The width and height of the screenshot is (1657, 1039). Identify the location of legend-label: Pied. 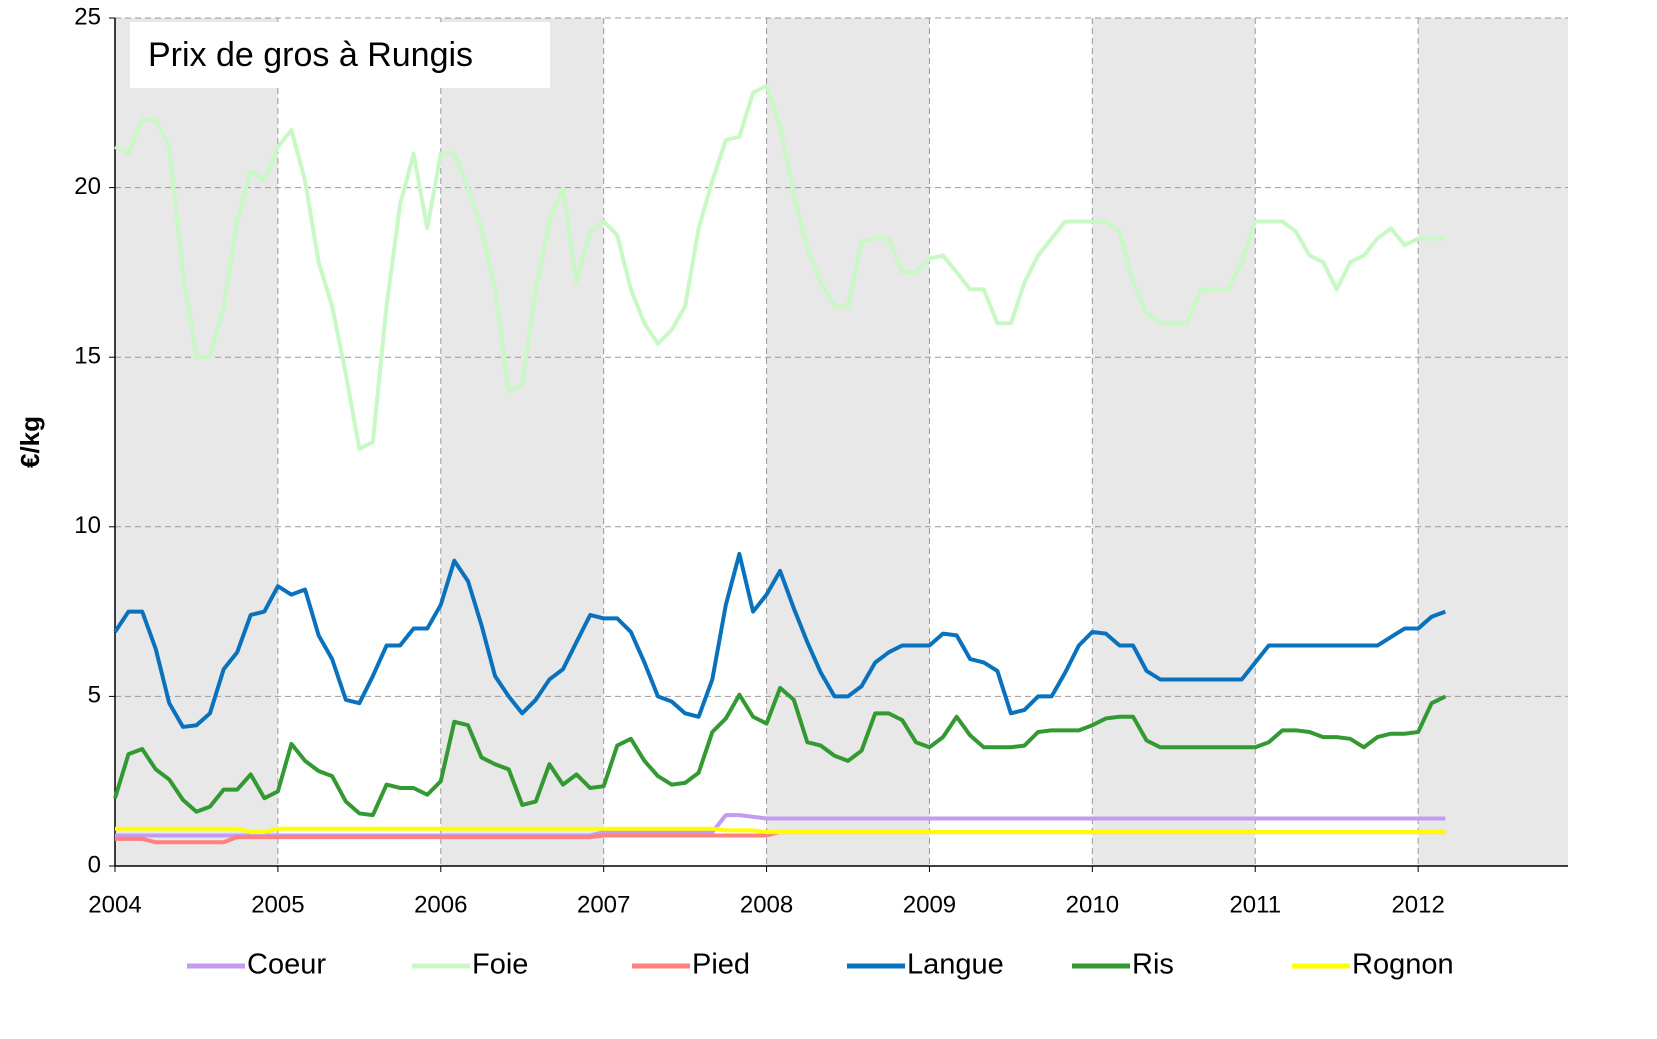
(721, 965).